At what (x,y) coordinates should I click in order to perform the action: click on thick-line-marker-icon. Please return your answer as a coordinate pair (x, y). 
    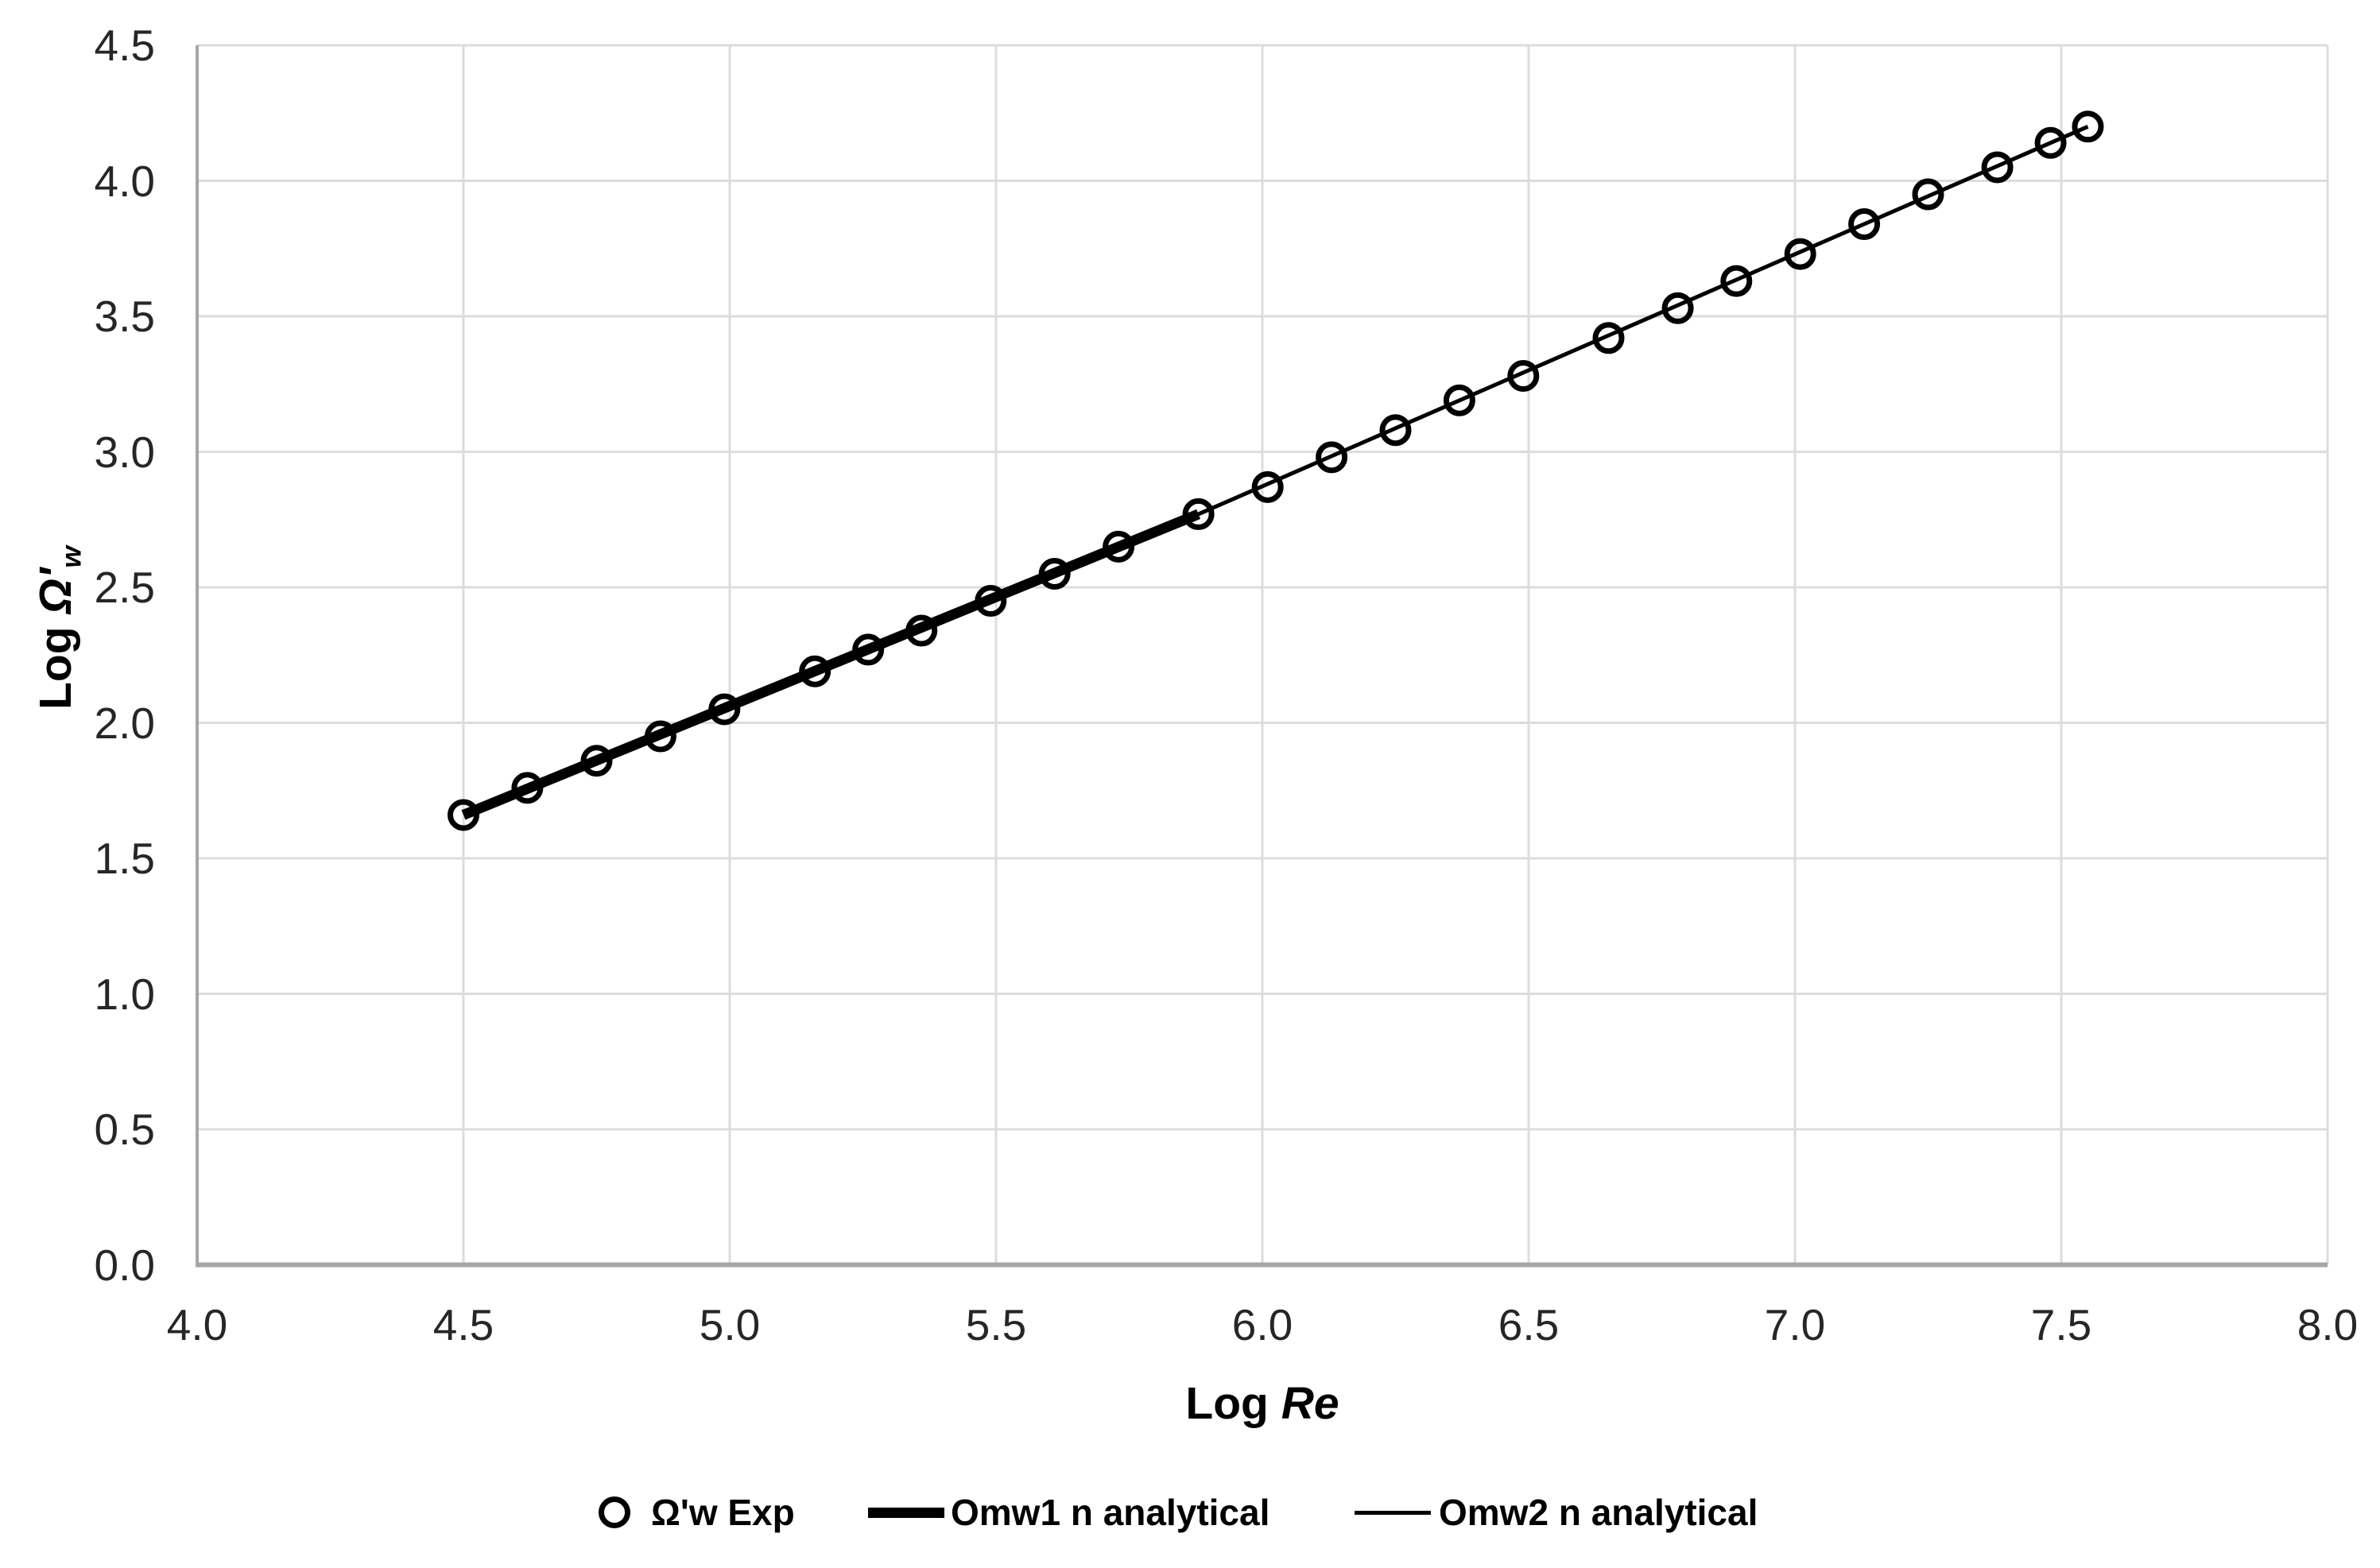
    Looking at the image, I should click on (906, 1512).